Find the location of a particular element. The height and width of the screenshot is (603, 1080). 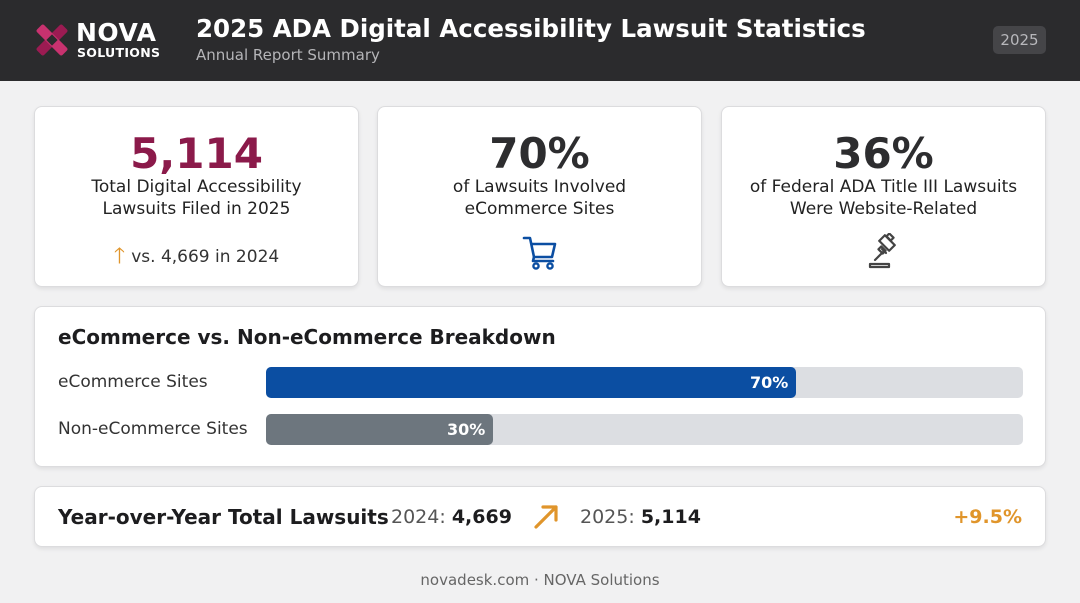

yoy-2025-label: 2025: is located at coordinates (607, 517).